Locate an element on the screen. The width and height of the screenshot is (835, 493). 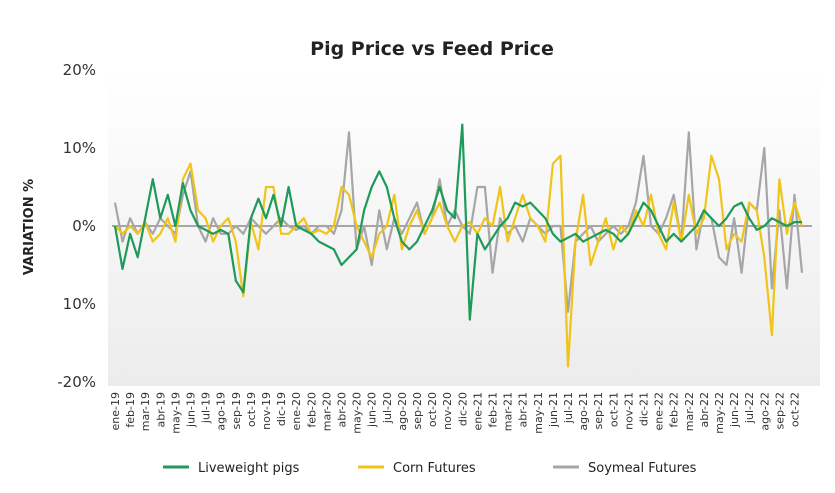
x-tick-label: jun-20 is located at coordinates (372, 410).